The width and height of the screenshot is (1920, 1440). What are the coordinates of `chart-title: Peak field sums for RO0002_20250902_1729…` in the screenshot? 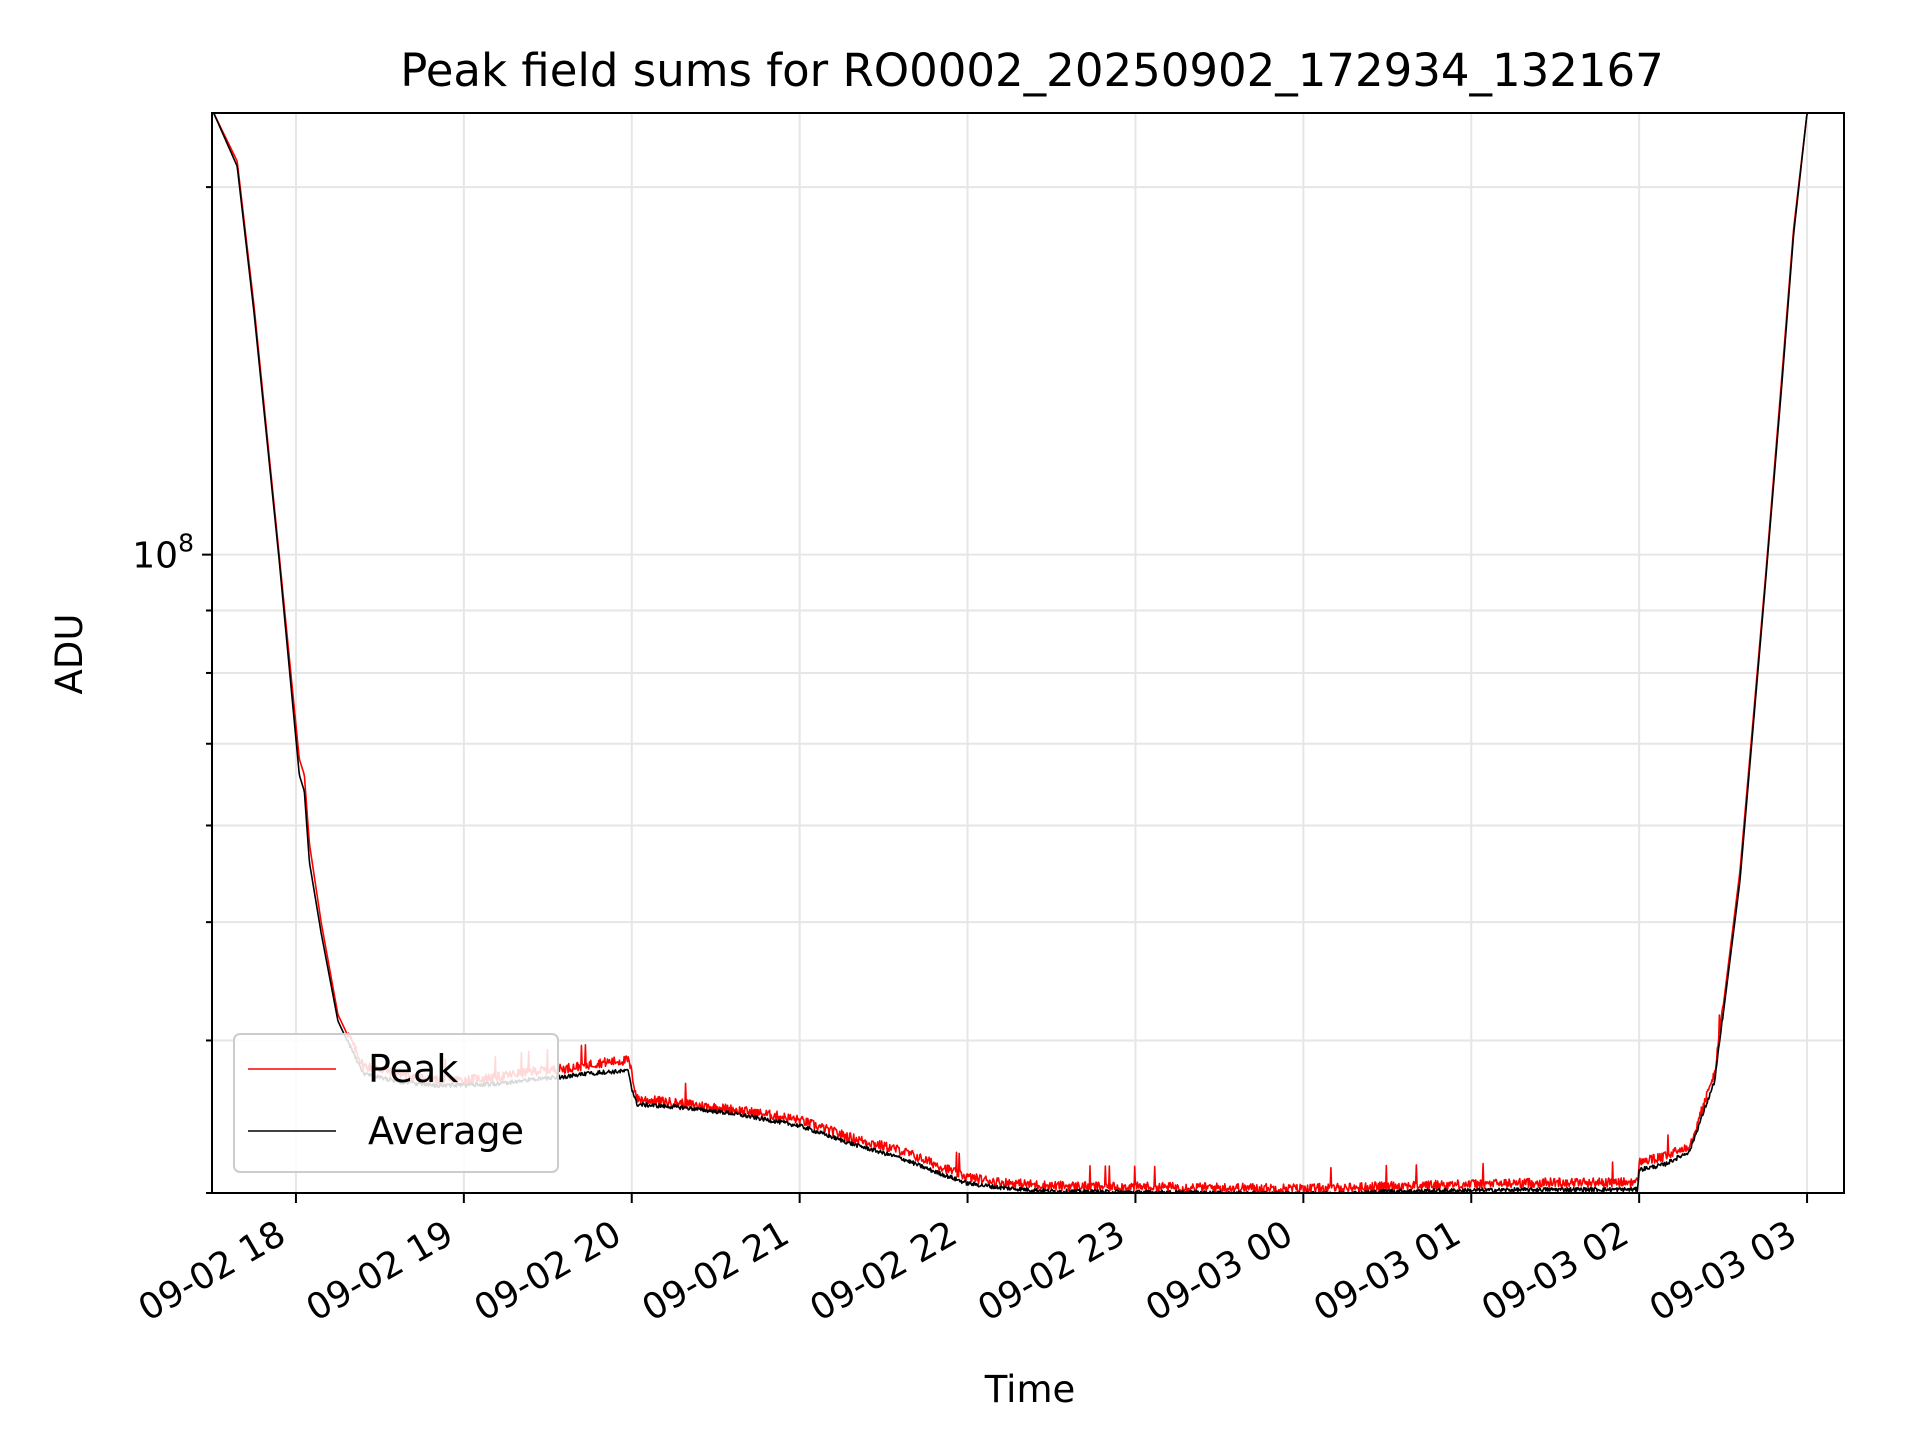 It's located at (1032, 70).